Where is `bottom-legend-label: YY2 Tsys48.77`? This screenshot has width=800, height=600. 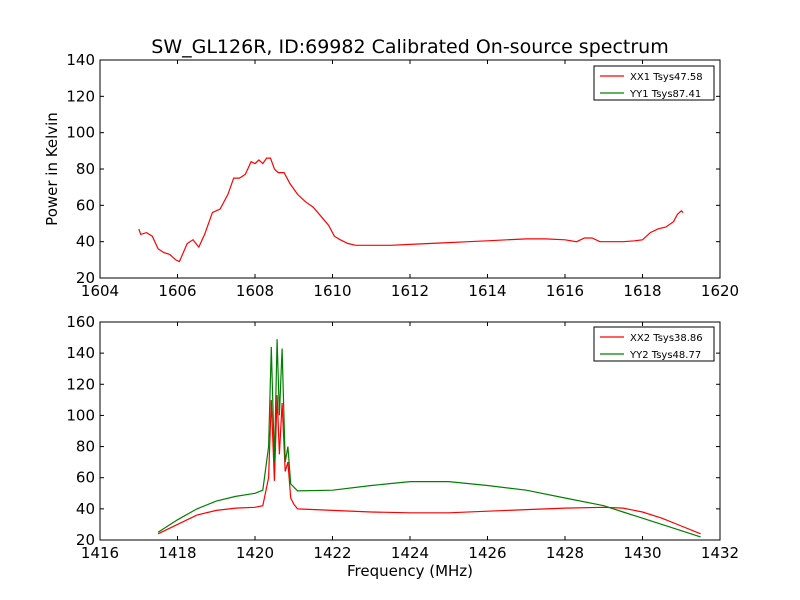 bottom-legend-label: YY2 Tsys48.77 is located at coordinates (665, 355).